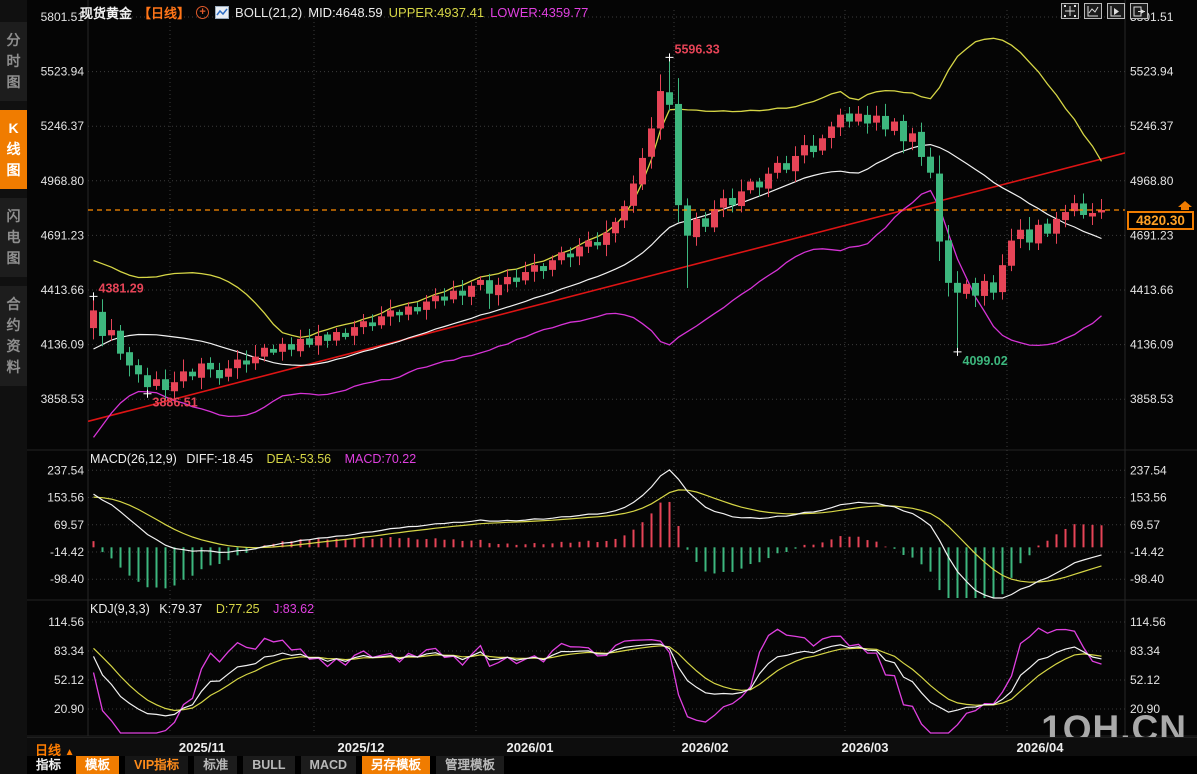 This screenshot has width=1197, height=774. What do you see at coordinates (121, 288) in the screenshot?
I see `svg-text: 4381.29` at bounding box center [121, 288].